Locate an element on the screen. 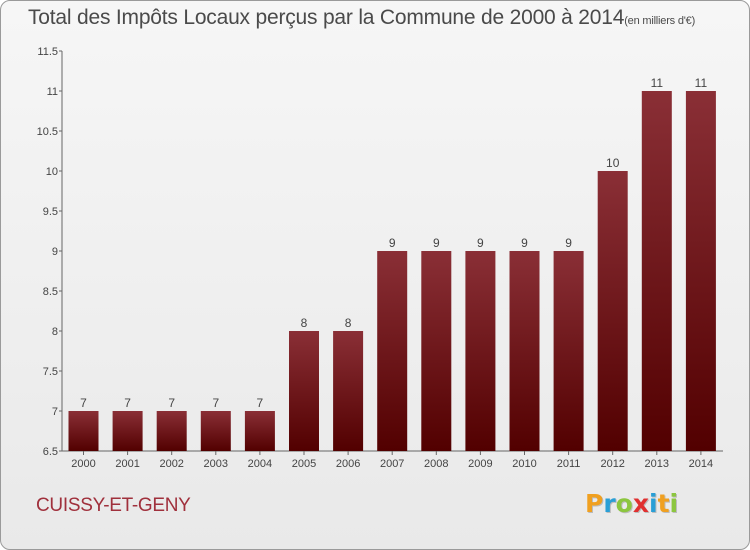  y-tick-label: 8.5 is located at coordinates (50, 292).